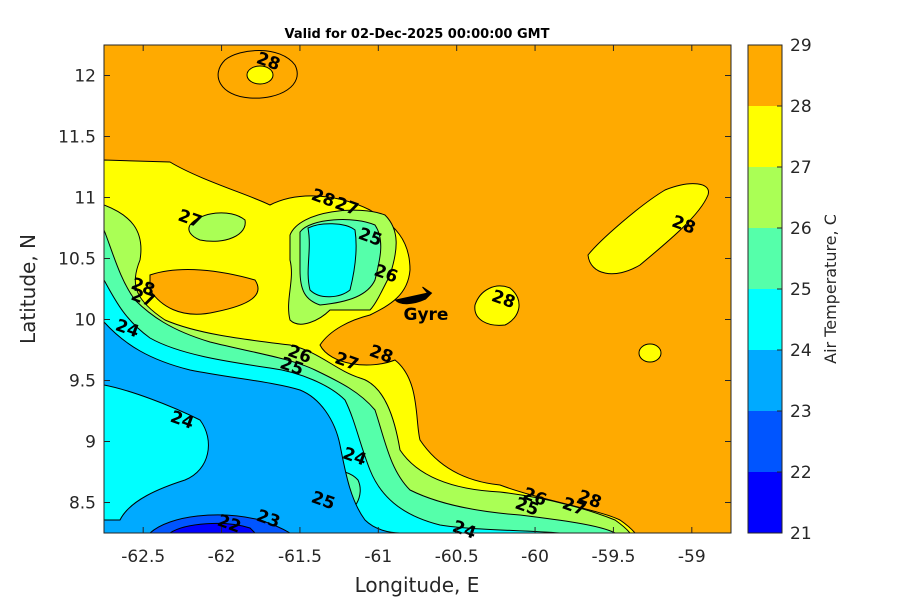 This screenshot has width=900, height=600. Describe the element at coordinates (426, 315) in the screenshot. I see `station-label: Gyre` at that location.